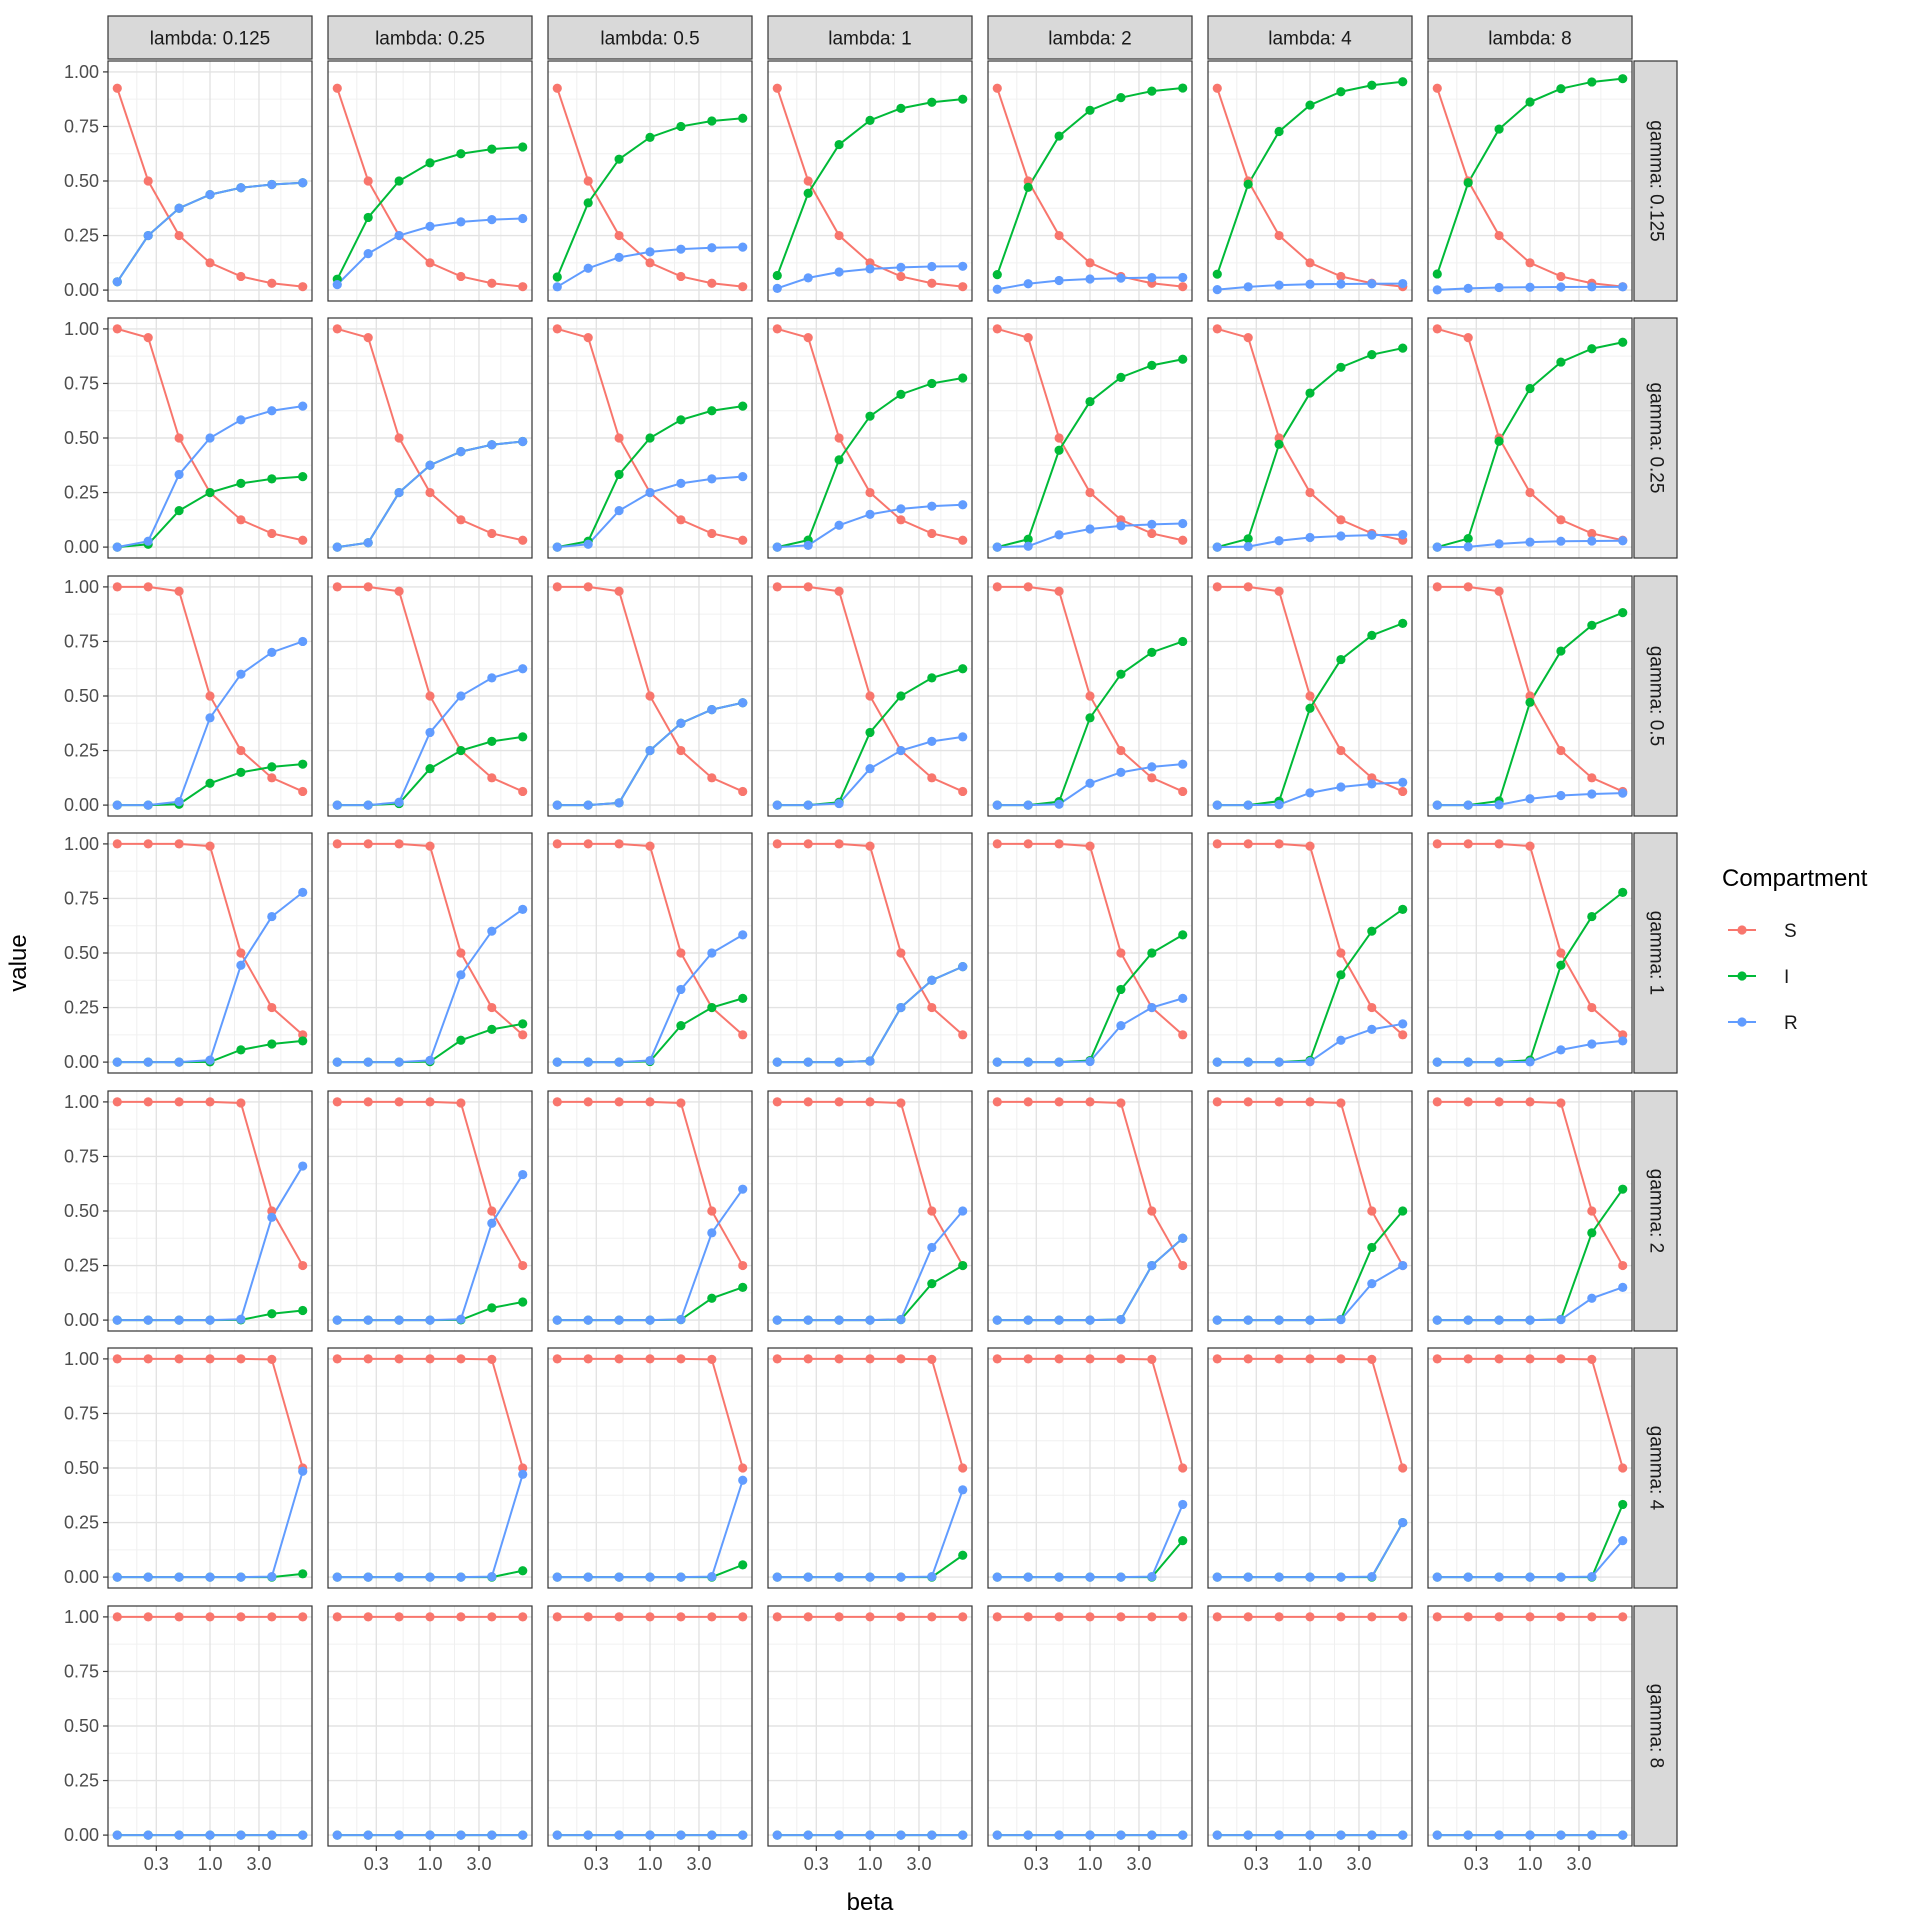 The height and width of the screenshot is (1925, 1920). Describe the element at coordinates (1655, 180) in the screenshot. I see `row-strip-label: gamma: 0.125` at that location.